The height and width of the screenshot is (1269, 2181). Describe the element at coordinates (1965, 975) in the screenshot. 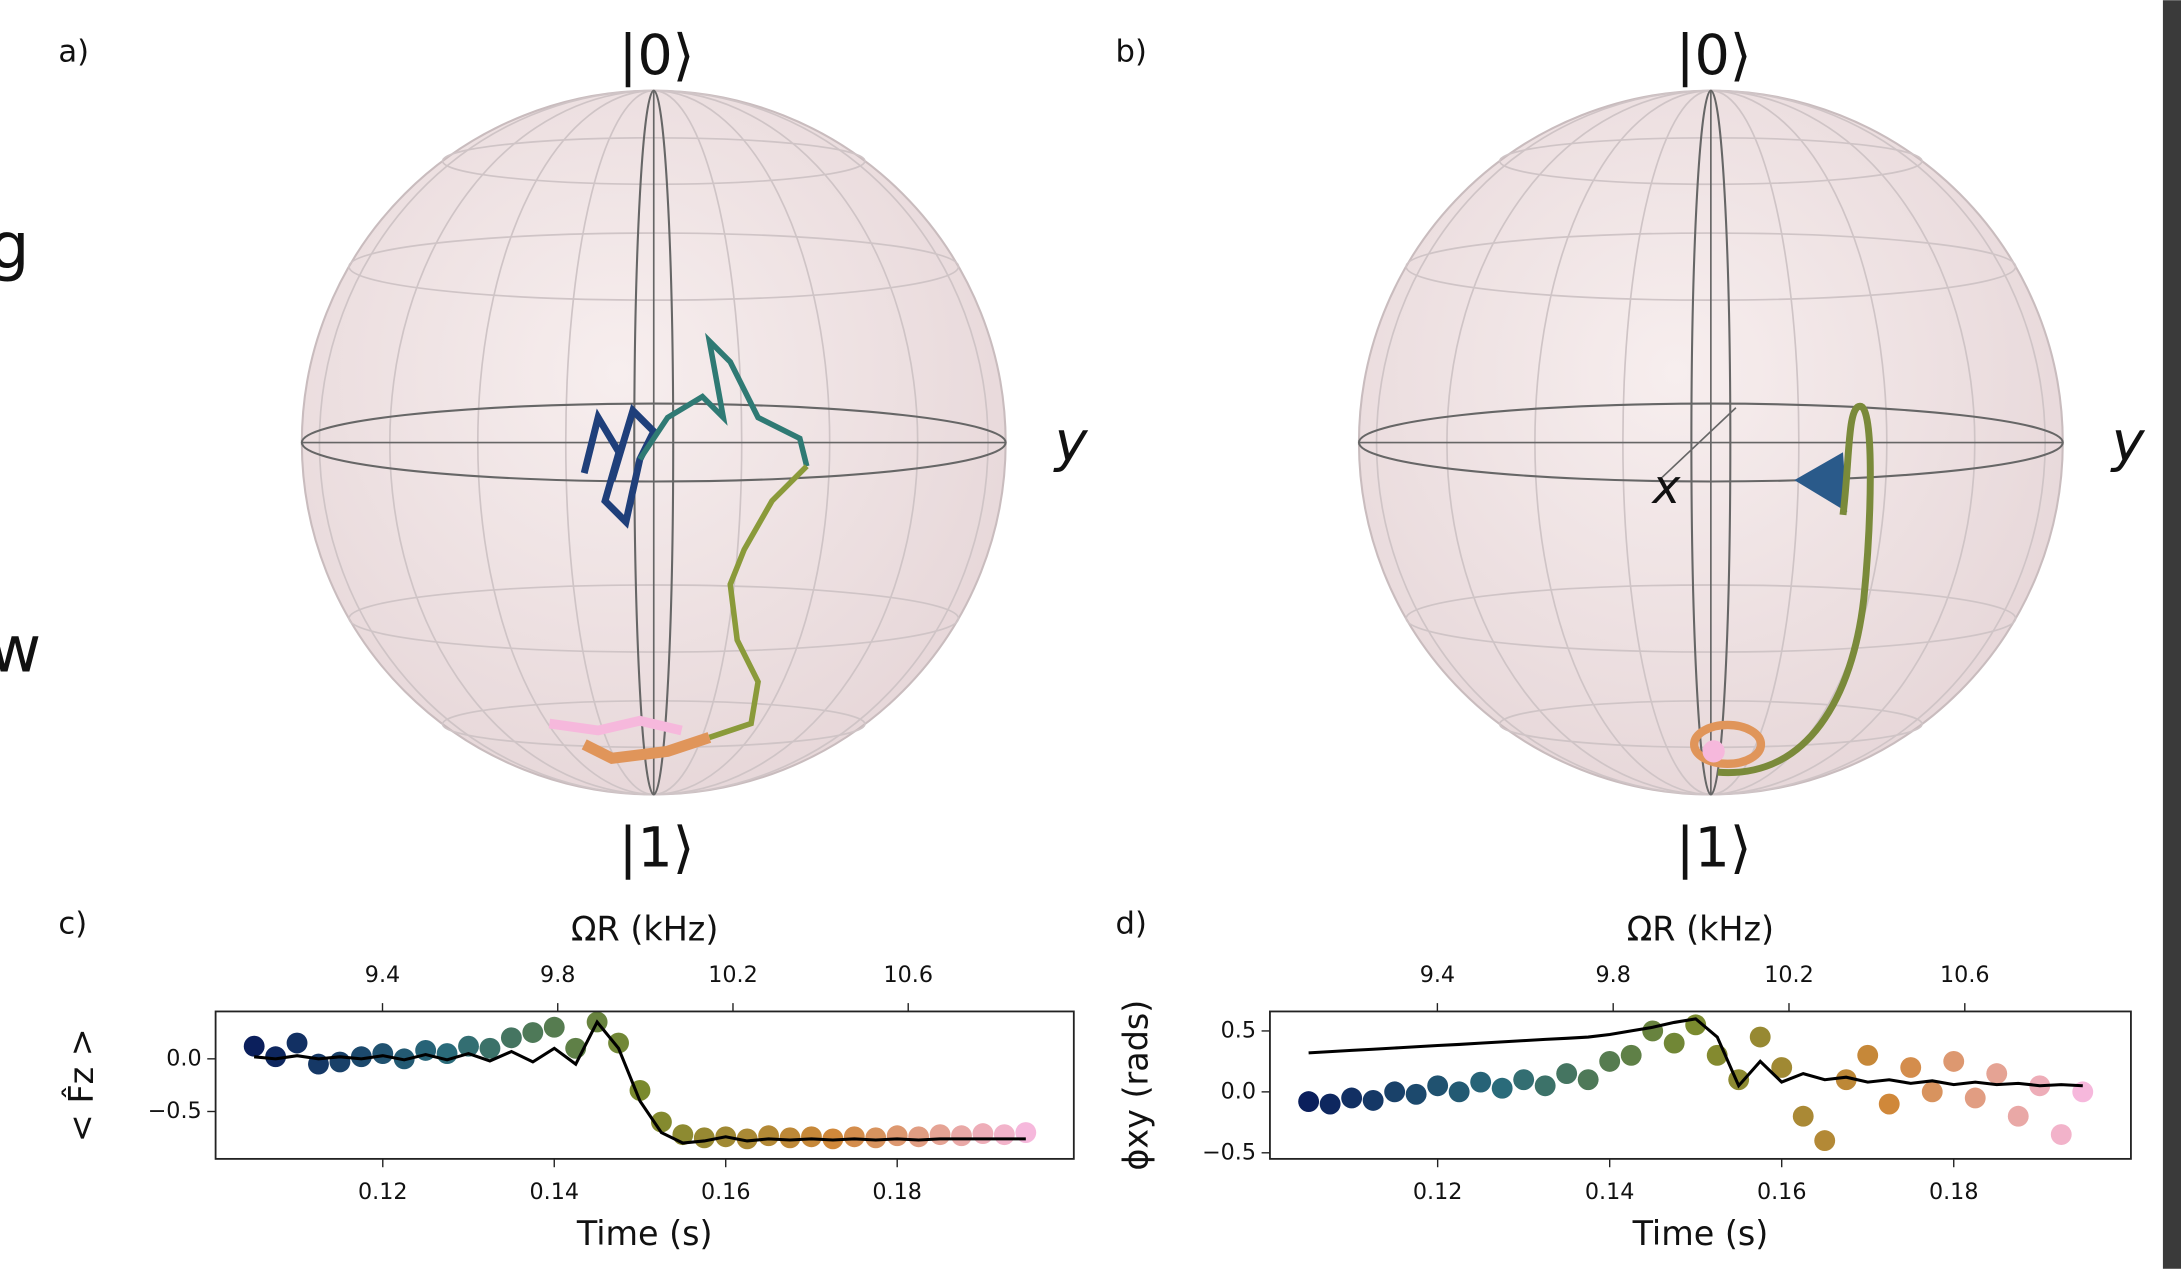

I see `x2-tick-label: 10.6` at that location.